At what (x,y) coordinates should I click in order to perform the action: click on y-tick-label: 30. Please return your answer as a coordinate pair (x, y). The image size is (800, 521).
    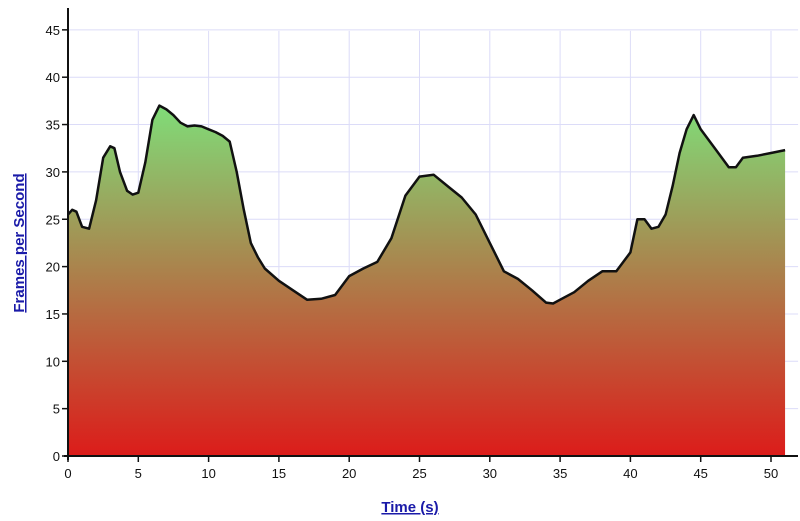
    Looking at the image, I should click on (53, 172).